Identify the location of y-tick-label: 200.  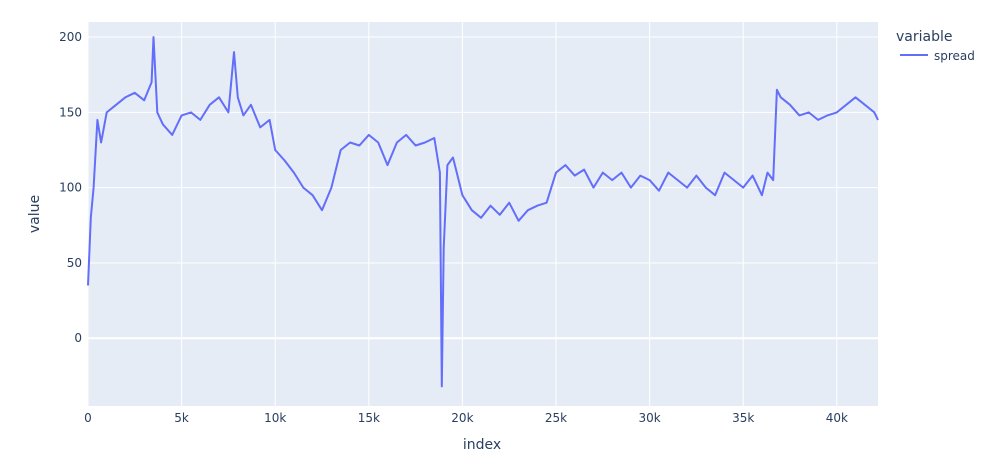
(70, 37).